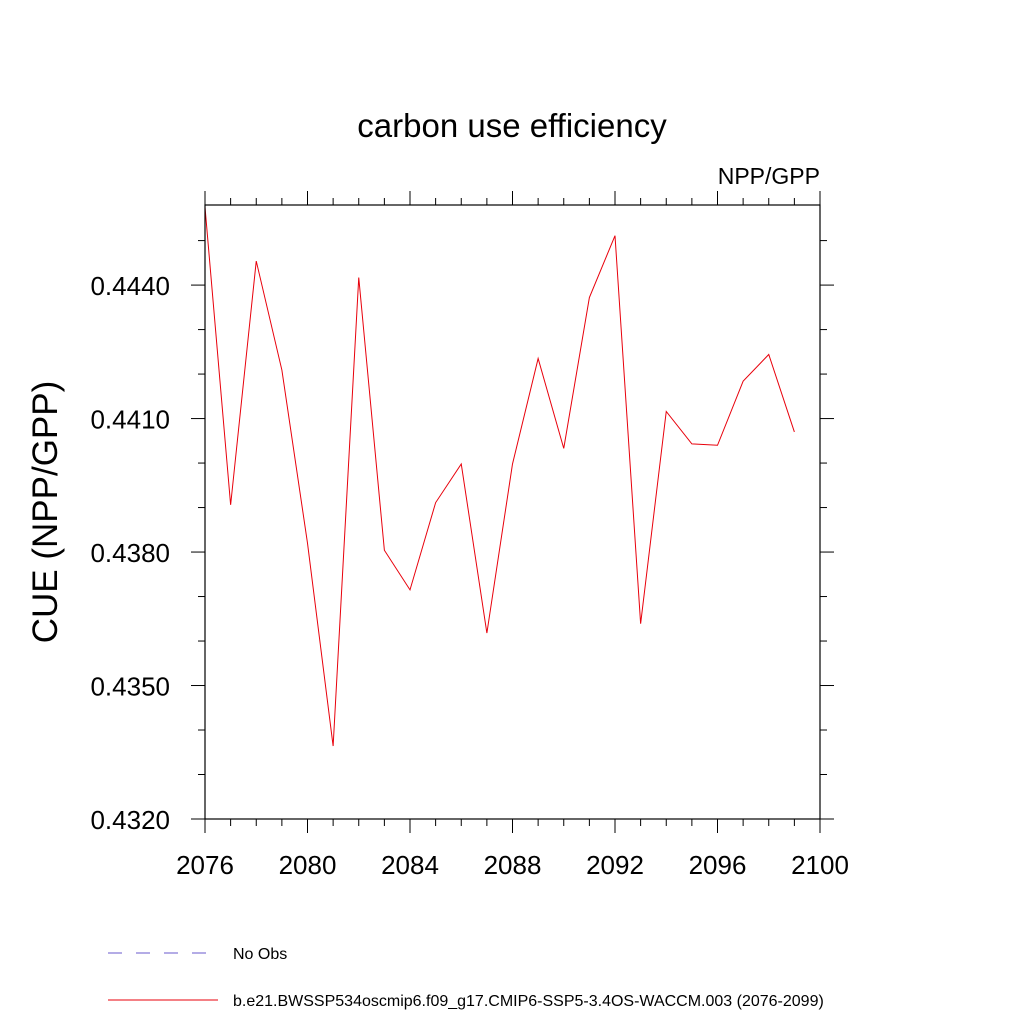 The height and width of the screenshot is (1024, 1024). I want to click on x-tick-label: 2092, so click(615, 865).